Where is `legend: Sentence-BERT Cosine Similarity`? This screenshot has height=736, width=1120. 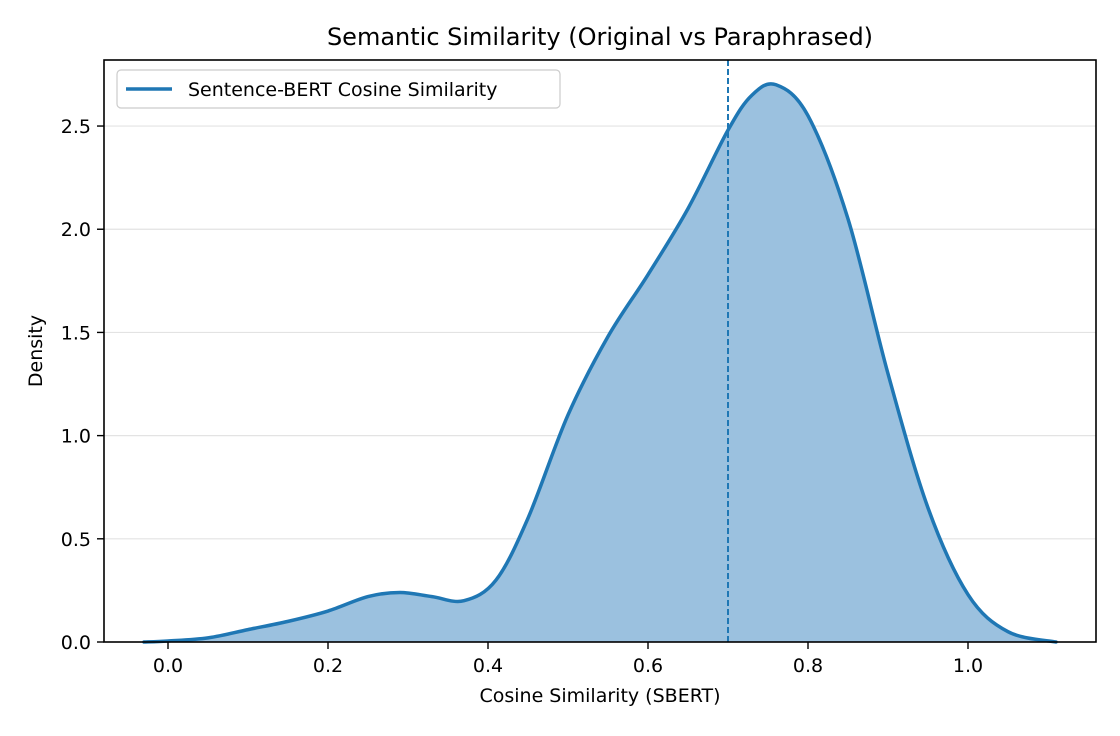 legend: Sentence-BERT Cosine Similarity is located at coordinates (338, 89).